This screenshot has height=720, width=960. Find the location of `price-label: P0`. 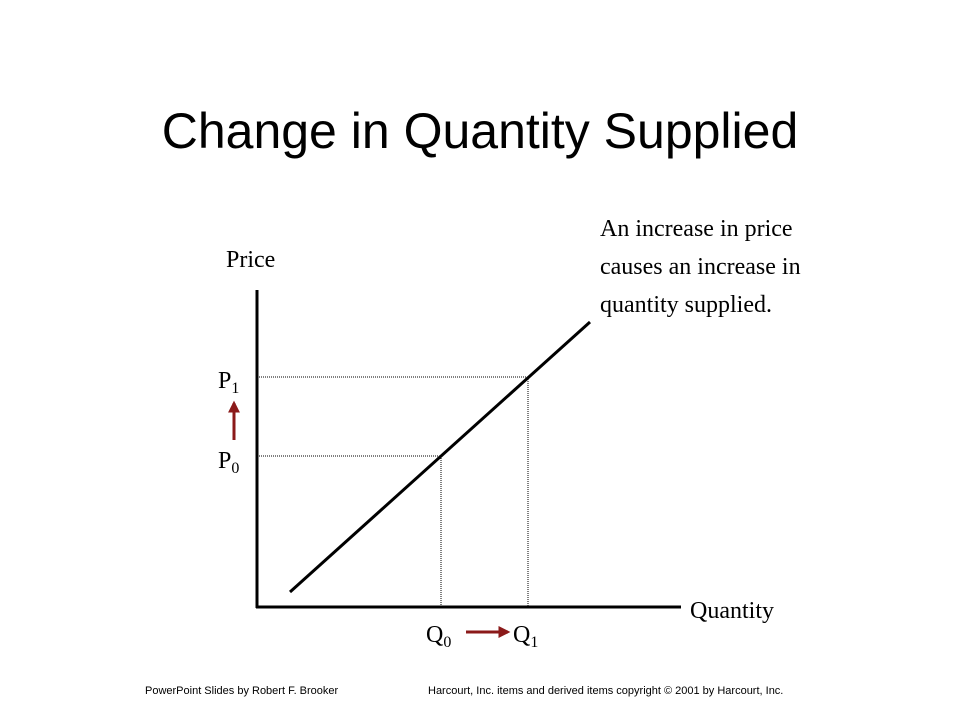

price-label: P0 is located at coordinates (228, 462).